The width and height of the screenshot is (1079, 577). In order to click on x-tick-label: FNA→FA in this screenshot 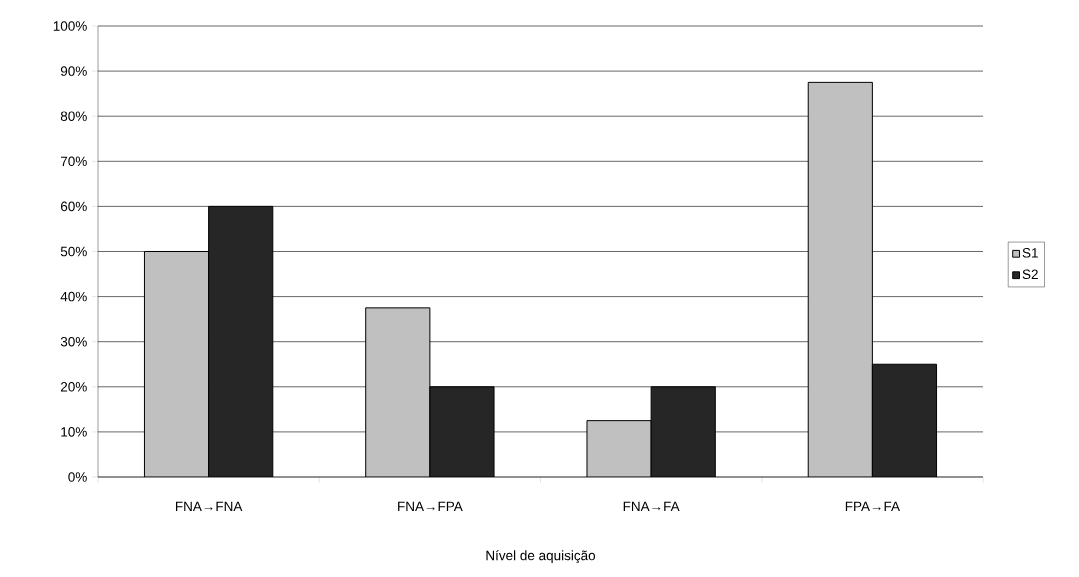, I will do `click(651, 506)`.